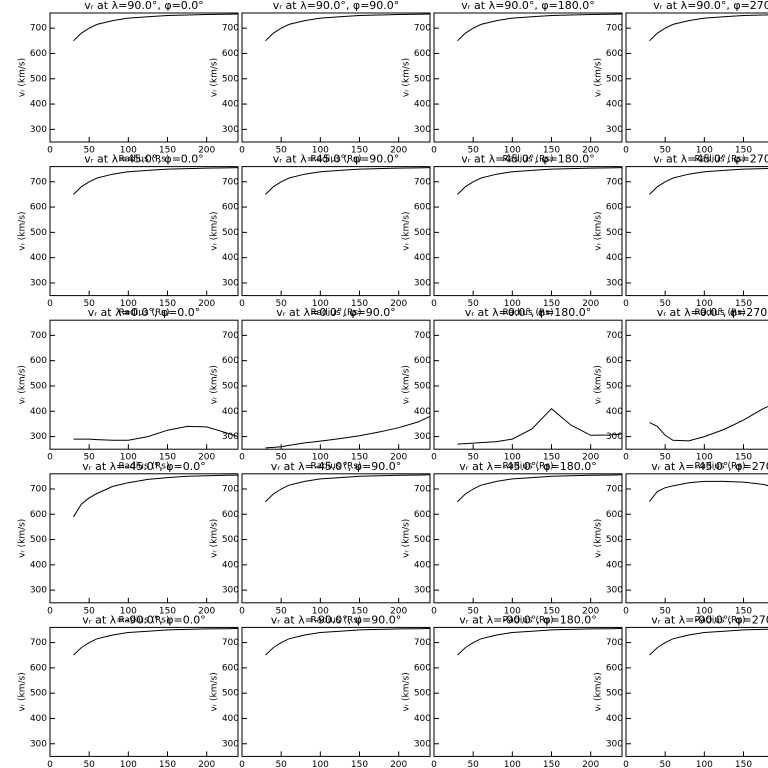 Image resolution: width=768 pixels, height=768 pixels. I want to click on chart-title: vᵣ at λ=-90.0°, φ=90.0°, so click(336, 619).